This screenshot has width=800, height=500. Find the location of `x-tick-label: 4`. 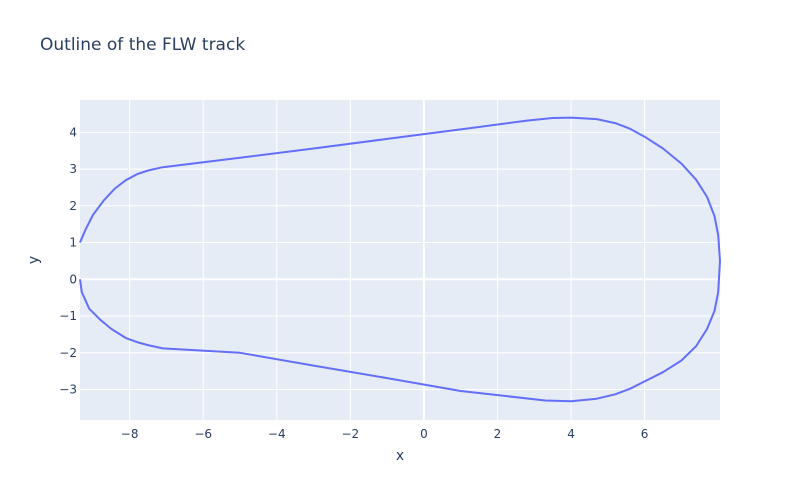

x-tick-label: 4 is located at coordinates (571, 434).